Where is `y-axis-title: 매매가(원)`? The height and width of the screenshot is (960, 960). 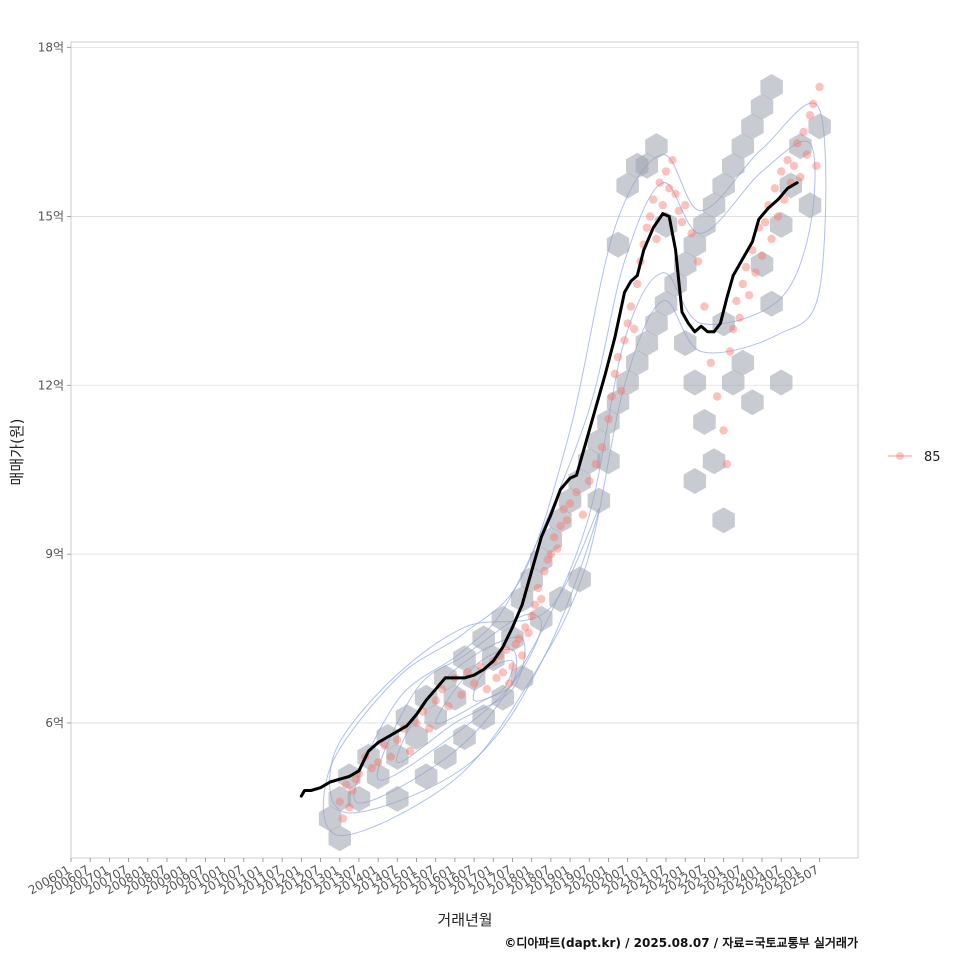
y-axis-title: 매매가(원) is located at coordinates (17, 452).